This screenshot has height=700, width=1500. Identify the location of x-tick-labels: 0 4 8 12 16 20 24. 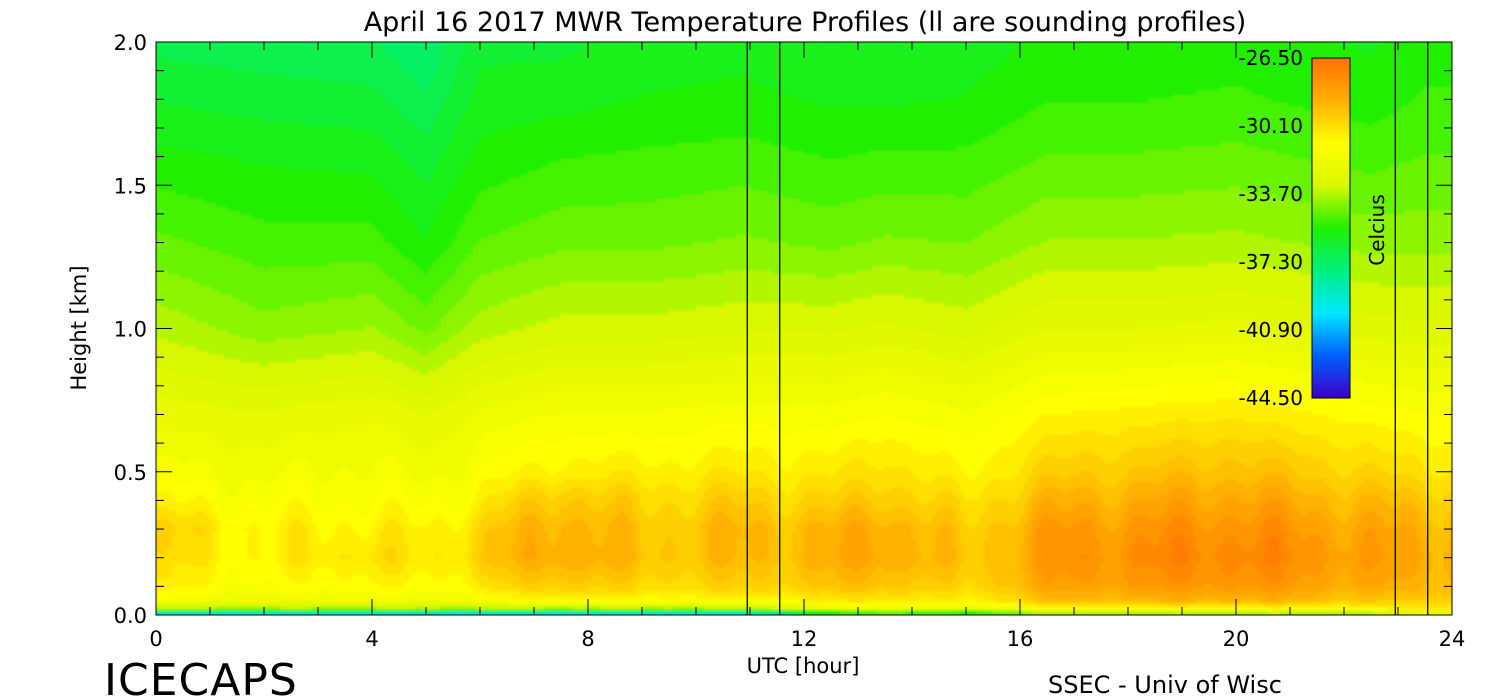
(807, 639).